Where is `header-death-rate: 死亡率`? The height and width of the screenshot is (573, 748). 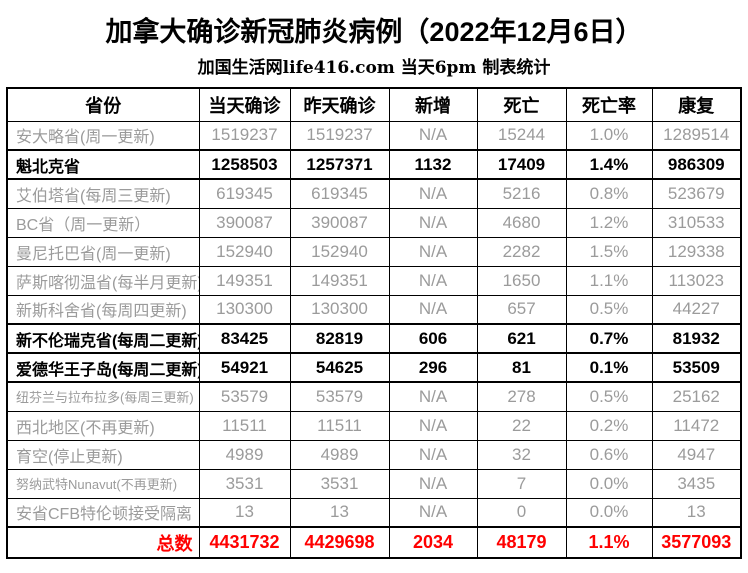
header-death-rate: 死亡率 is located at coordinates (609, 104).